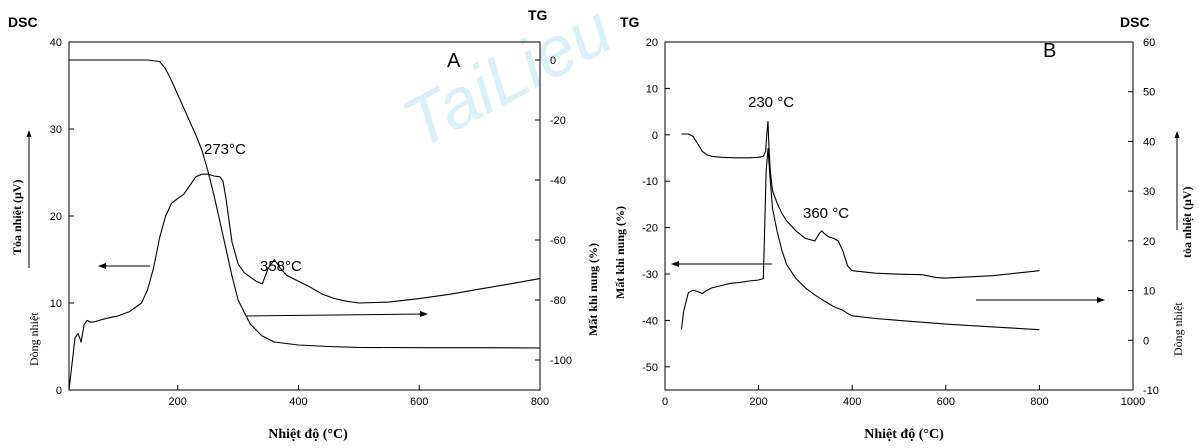  Describe the element at coordinates (1178, 329) in the screenshot. I see `panel-b-ylabel-right-bottom: Dòng nhiệt` at that location.